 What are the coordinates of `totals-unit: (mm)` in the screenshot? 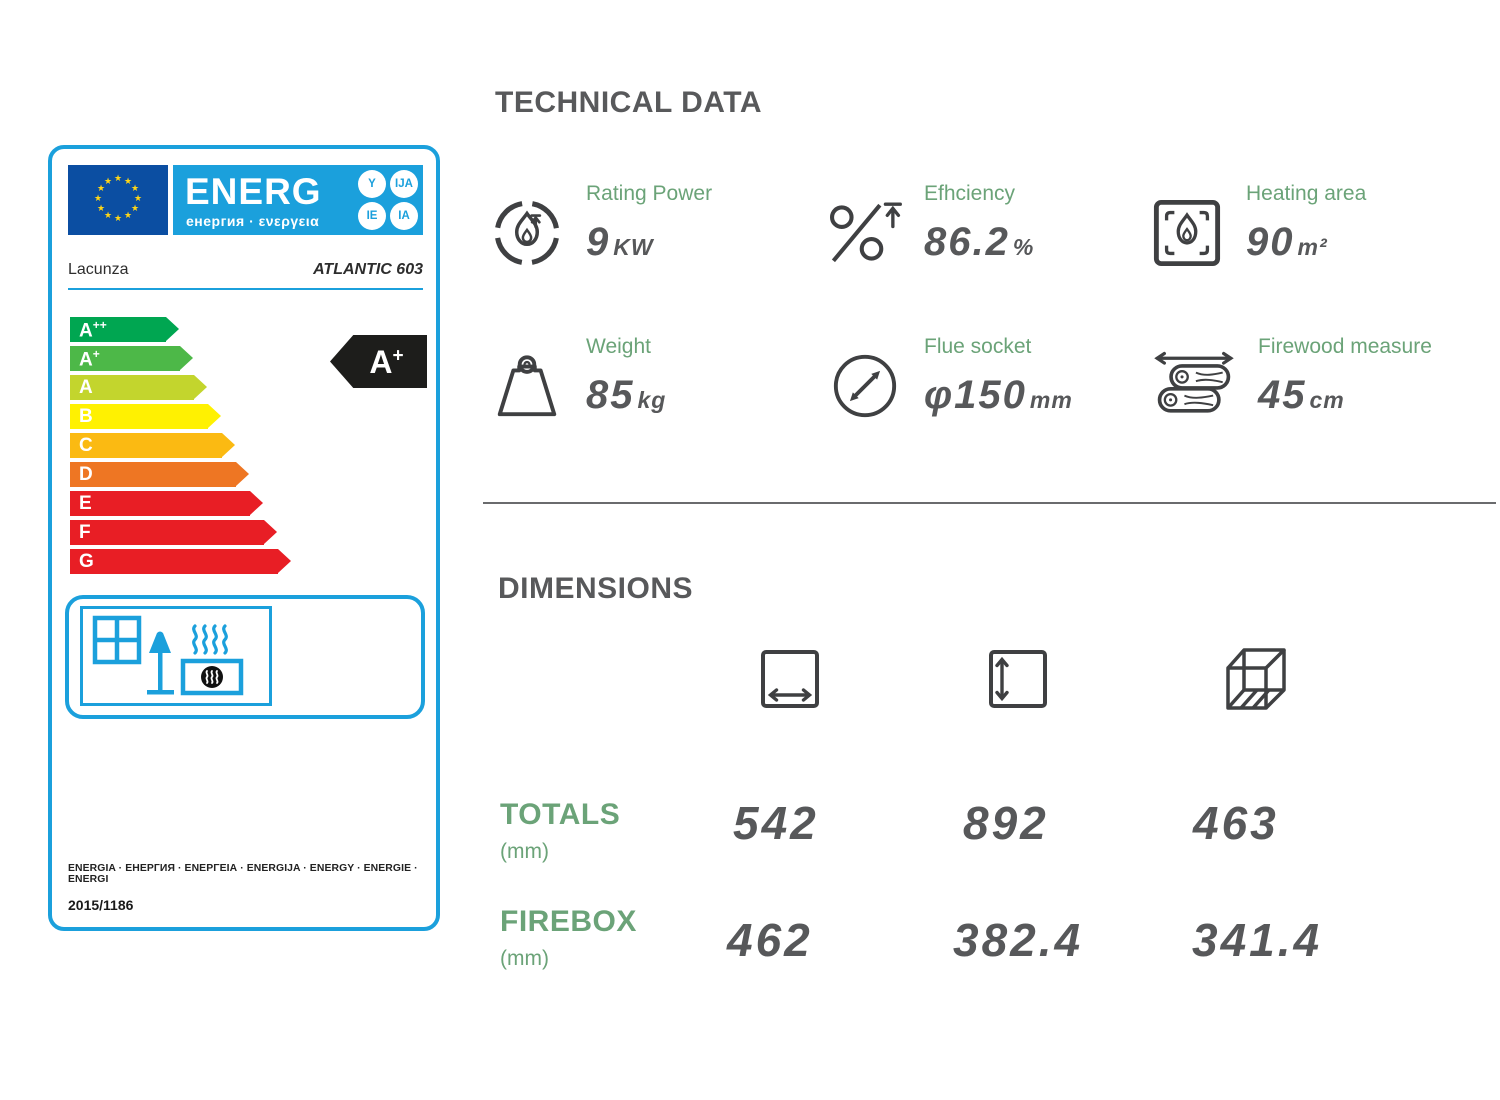 It's located at (524, 851).